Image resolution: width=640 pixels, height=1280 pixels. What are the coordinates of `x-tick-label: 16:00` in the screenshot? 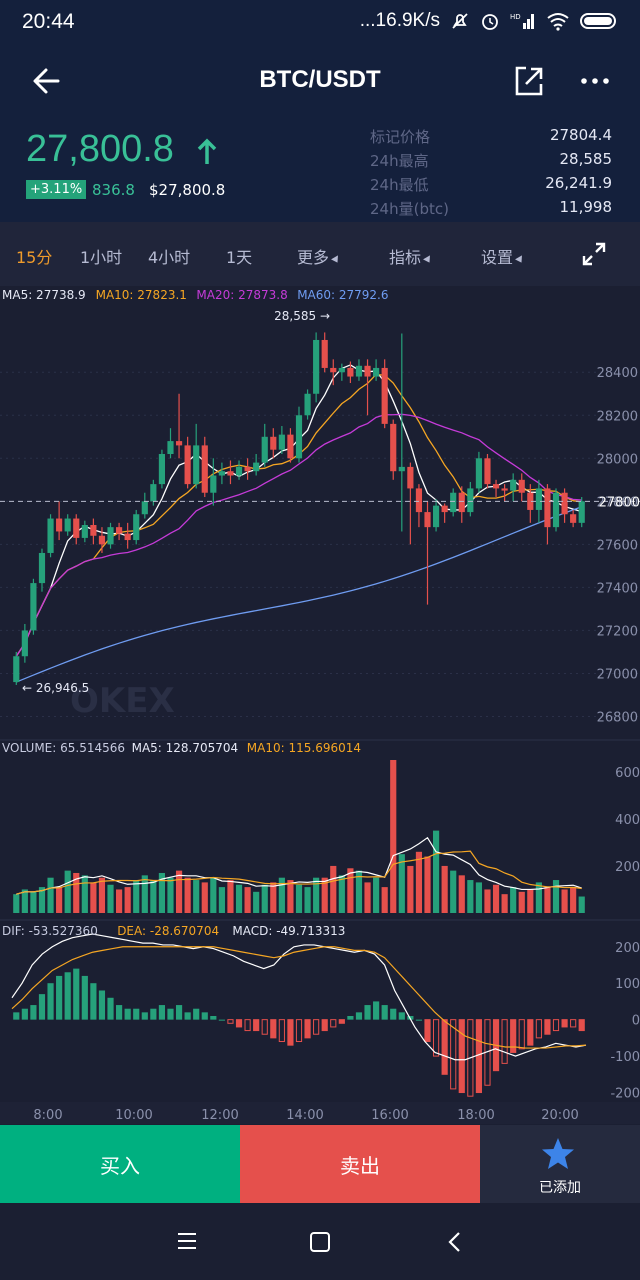 It's located at (389, 1115).